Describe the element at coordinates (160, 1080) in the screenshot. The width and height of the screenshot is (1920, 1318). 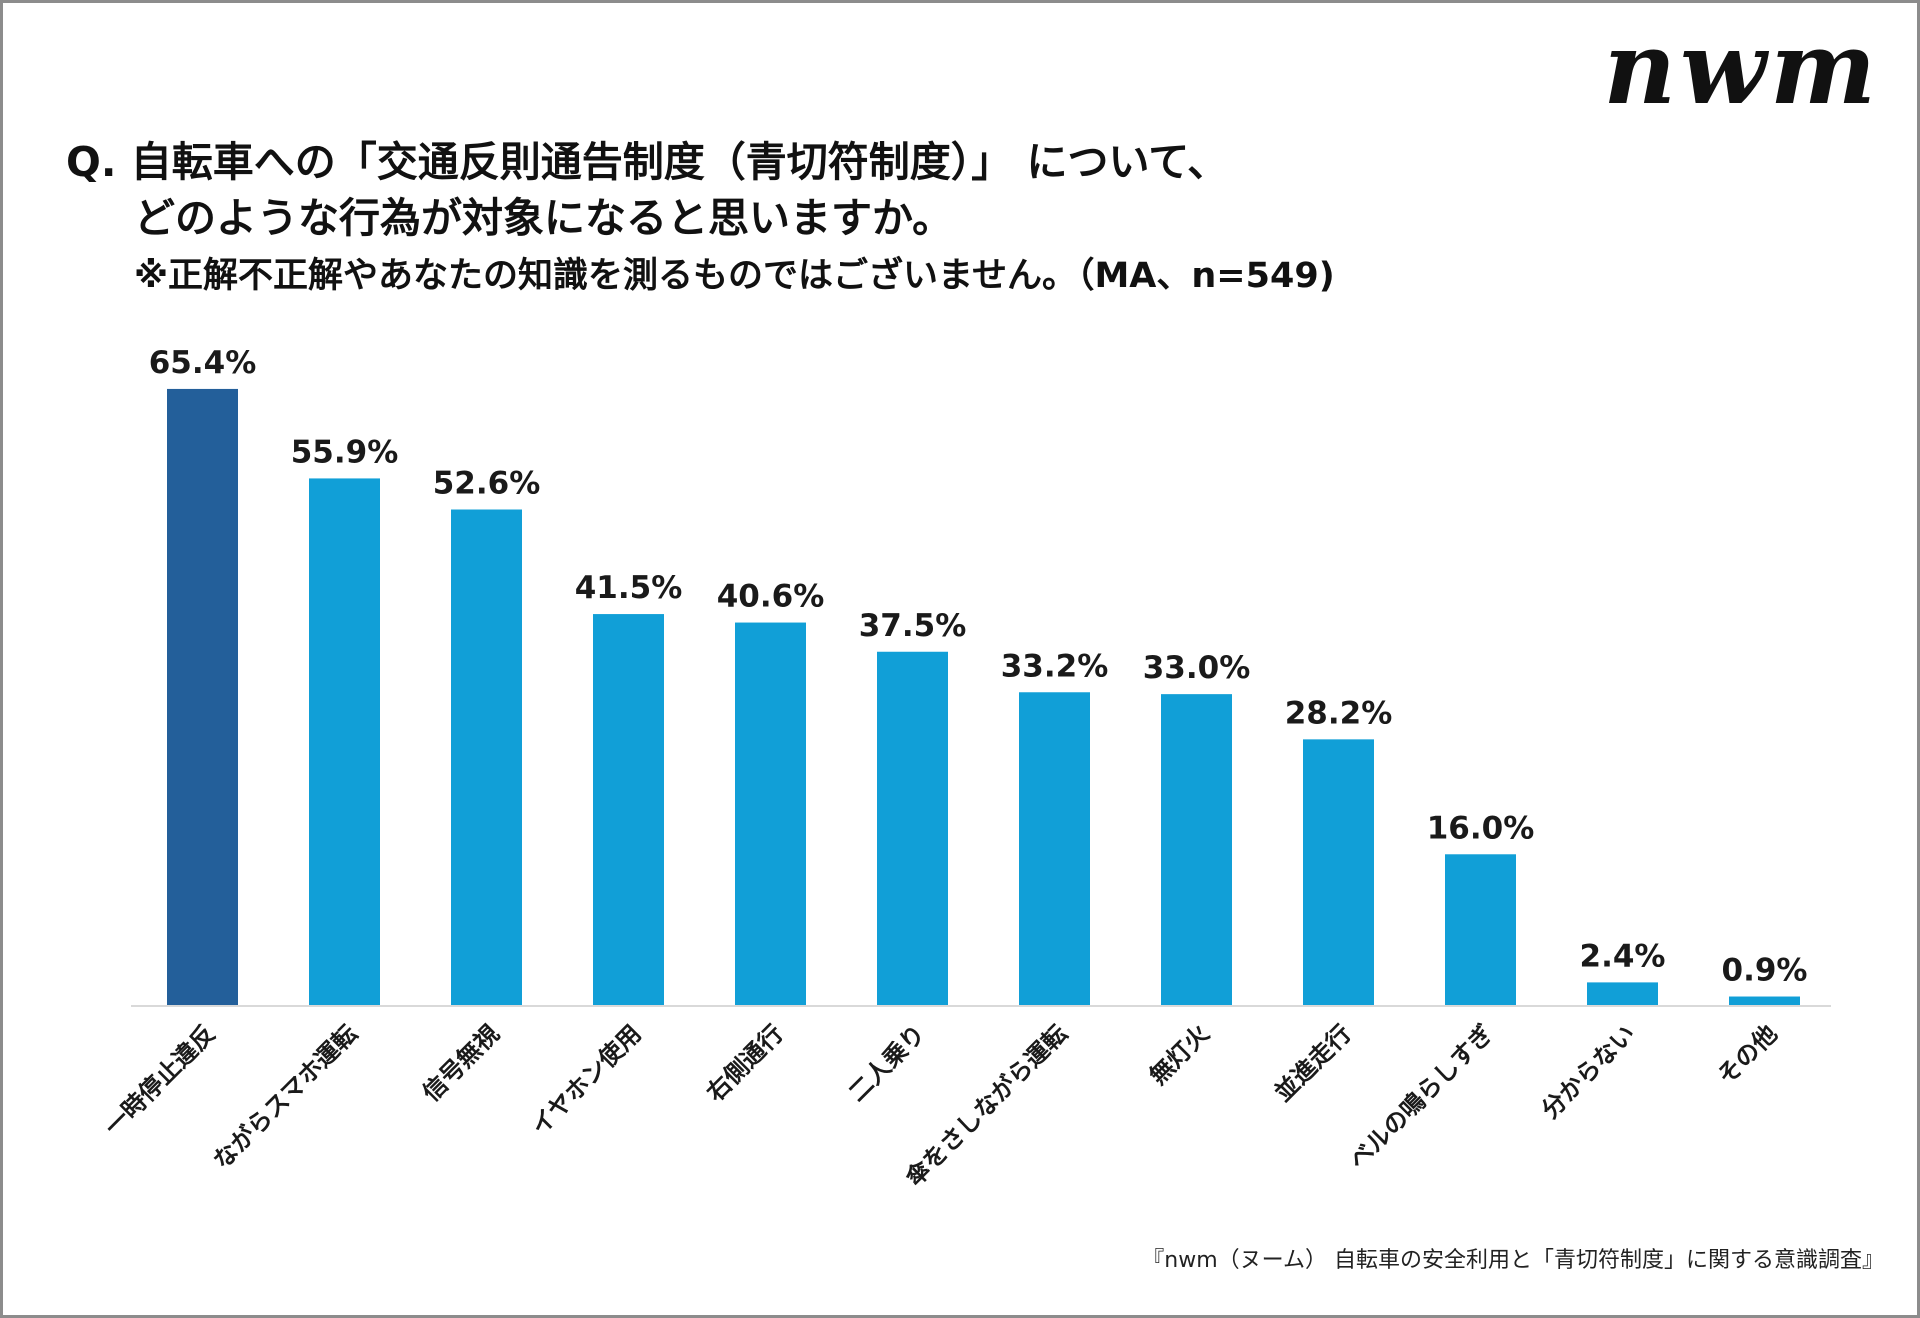
I see `category-label: 一時停止違反` at that location.